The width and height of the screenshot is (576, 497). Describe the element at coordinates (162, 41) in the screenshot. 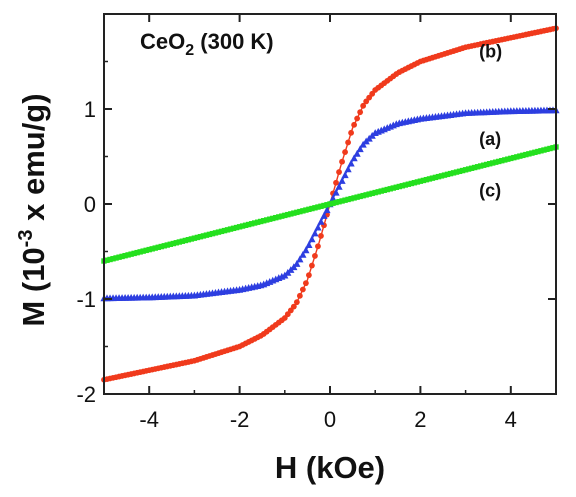

I see `title-prefix: CeO` at that location.